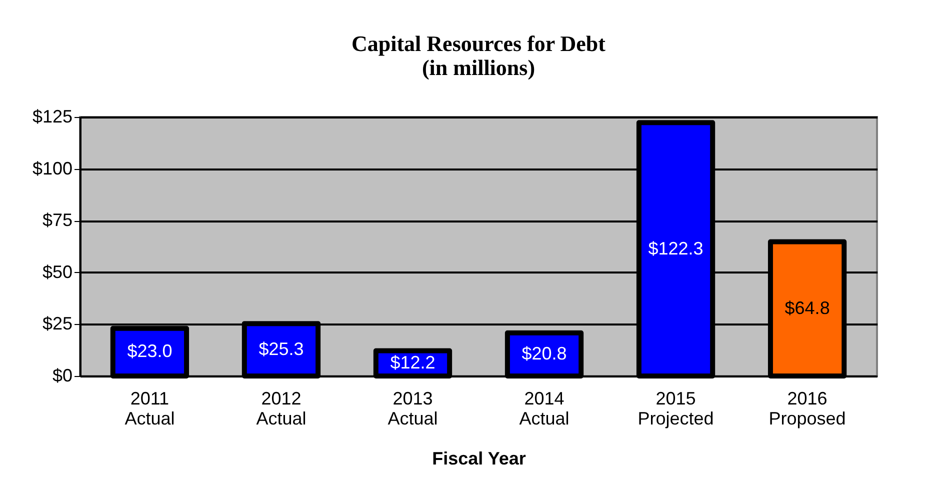  What do you see at coordinates (149, 408) in the screenshot?
I see `x-tick-label: 2011 Actual` at bounding box center [149, 408].